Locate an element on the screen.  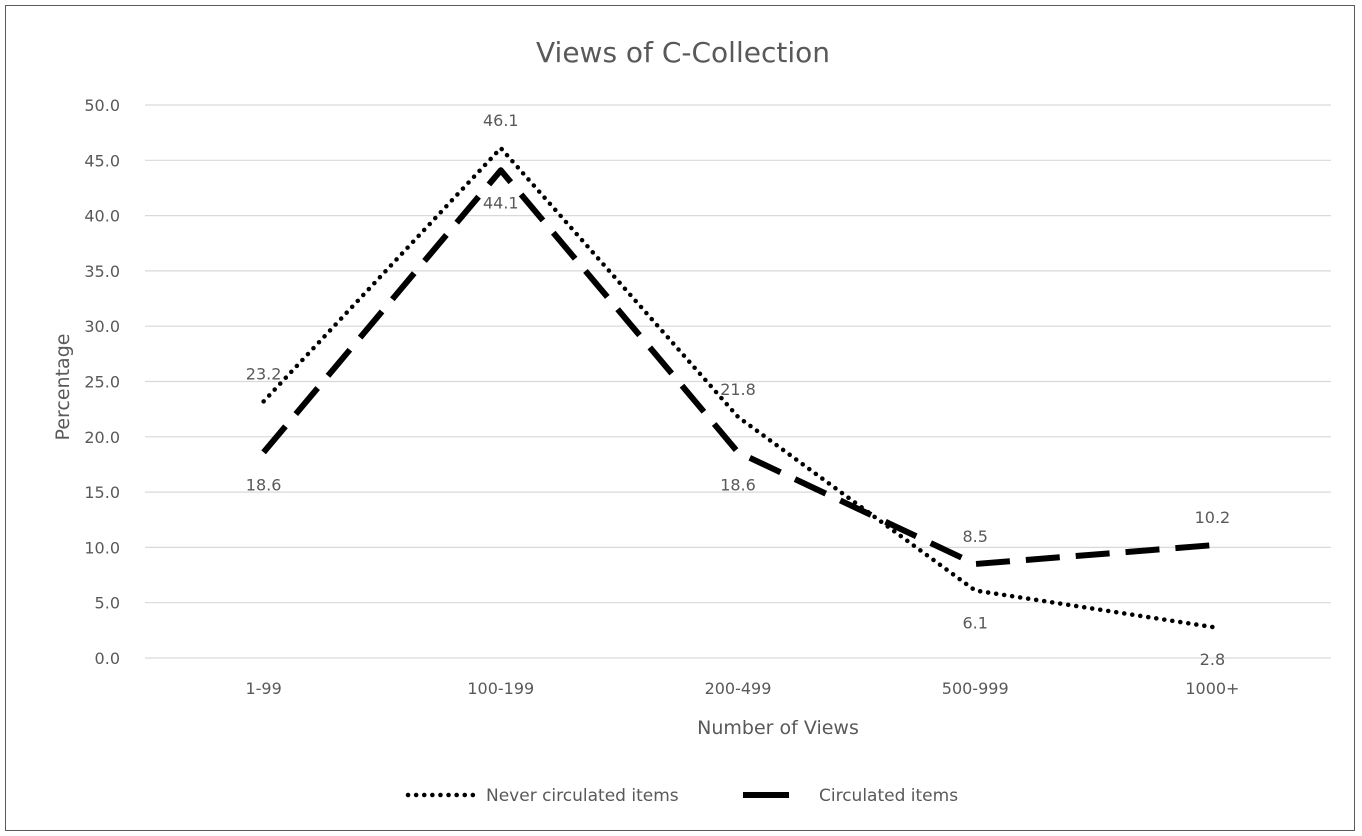
y-tick-label: 50.0 is located at coordinates (102, 105).